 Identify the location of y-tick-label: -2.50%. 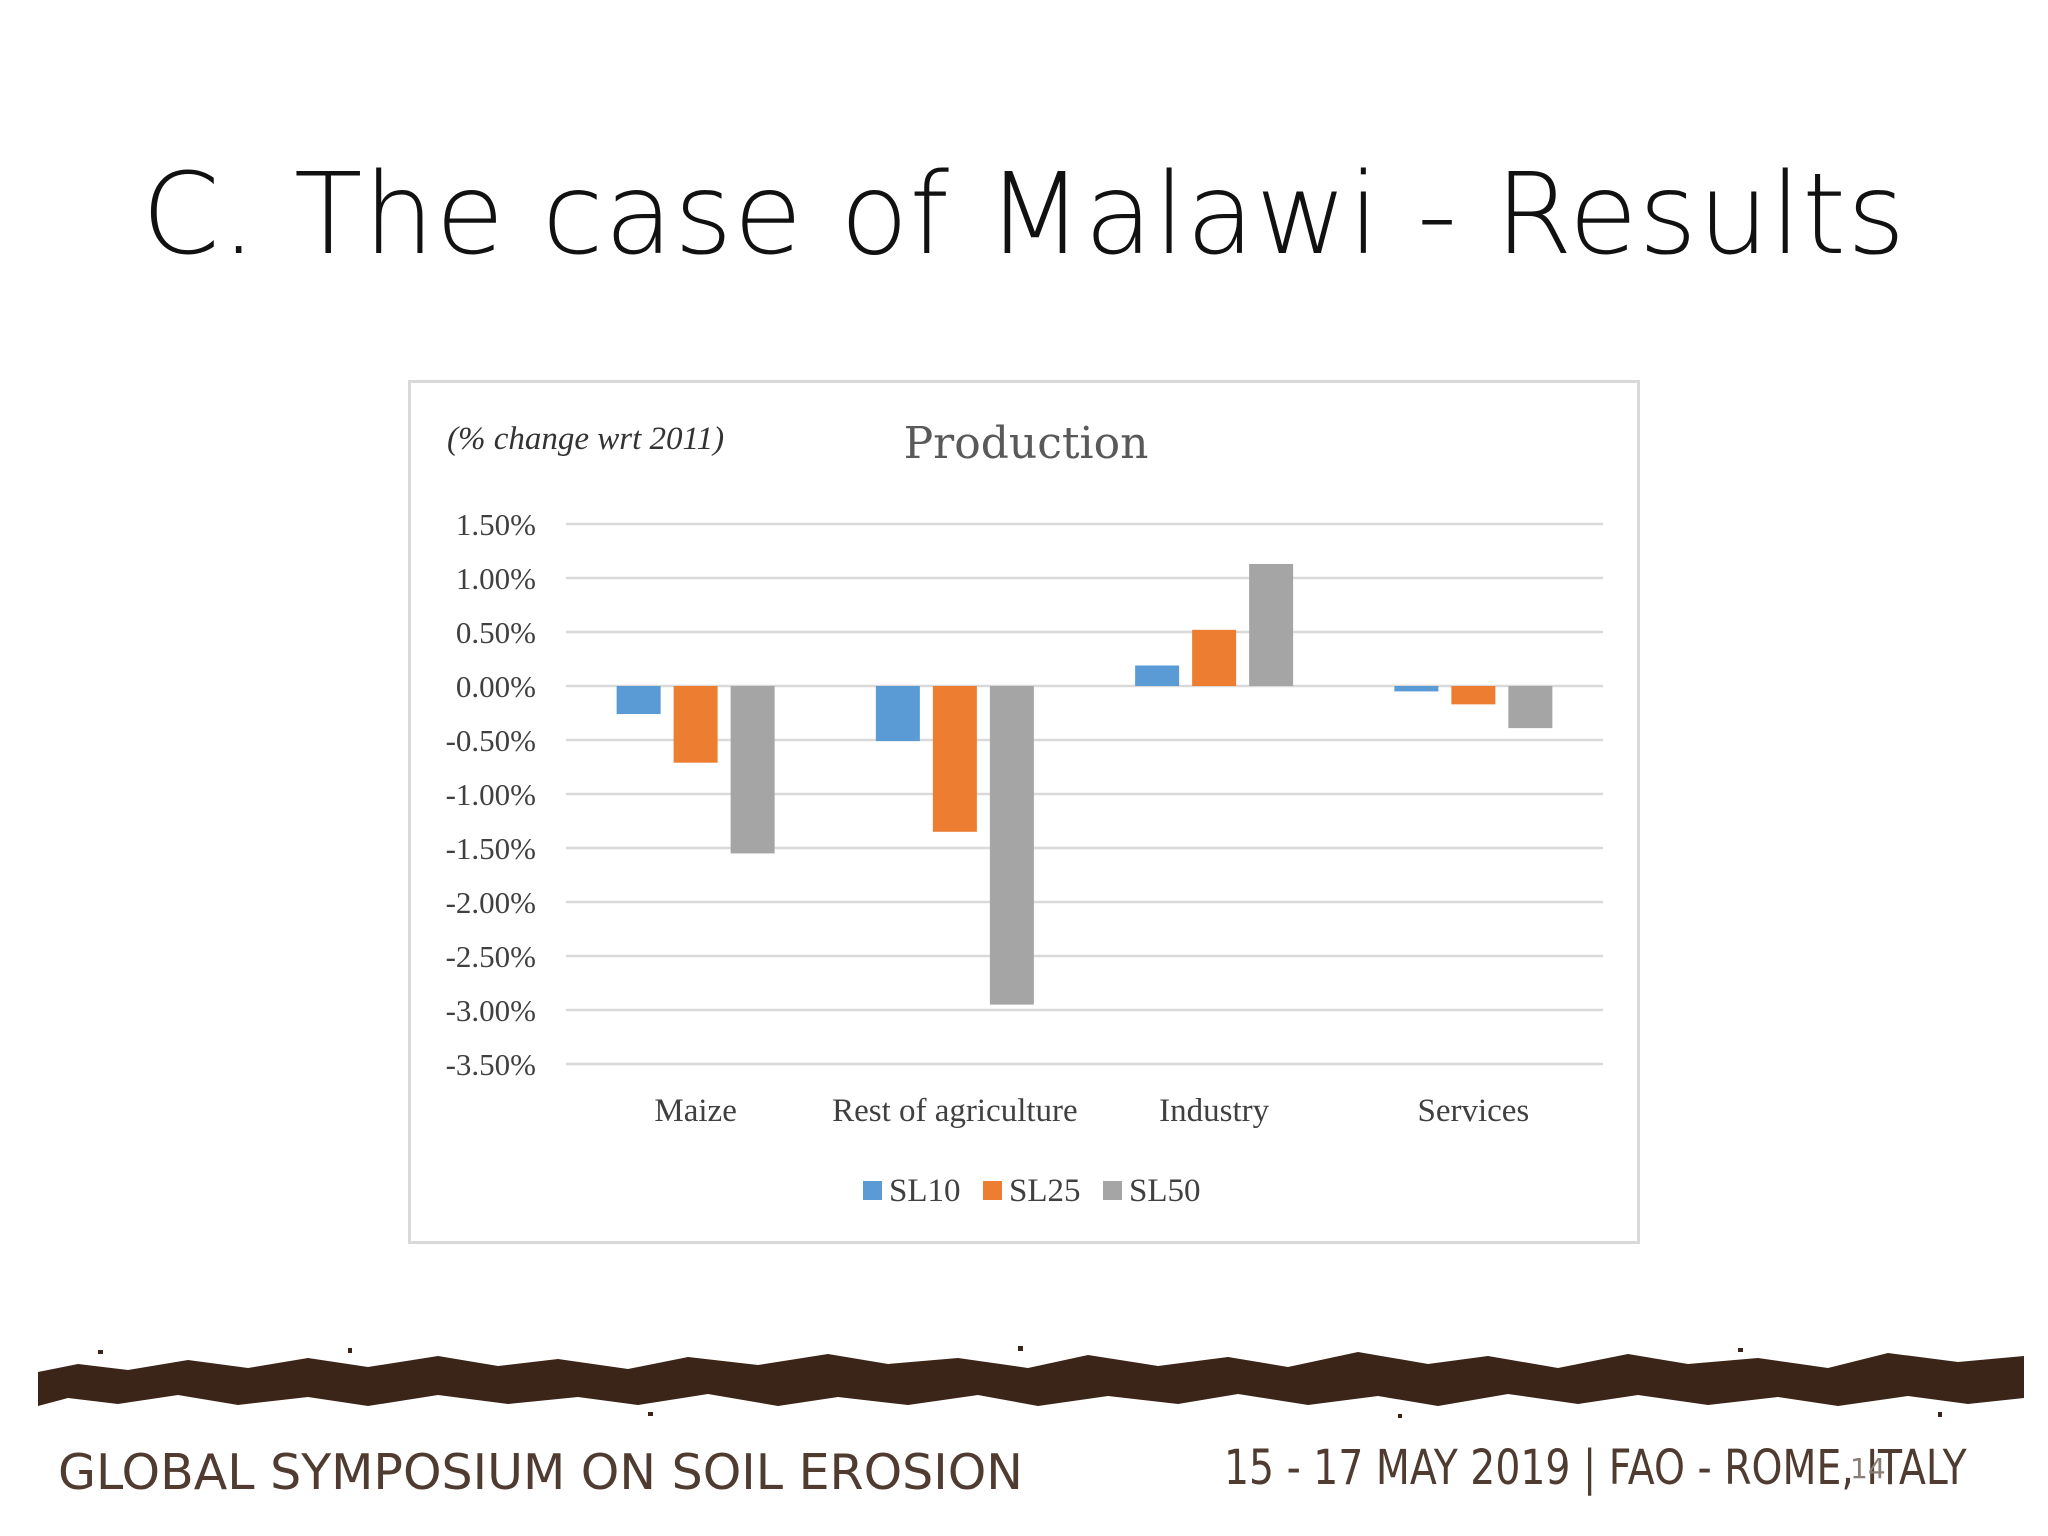
(491, 956).